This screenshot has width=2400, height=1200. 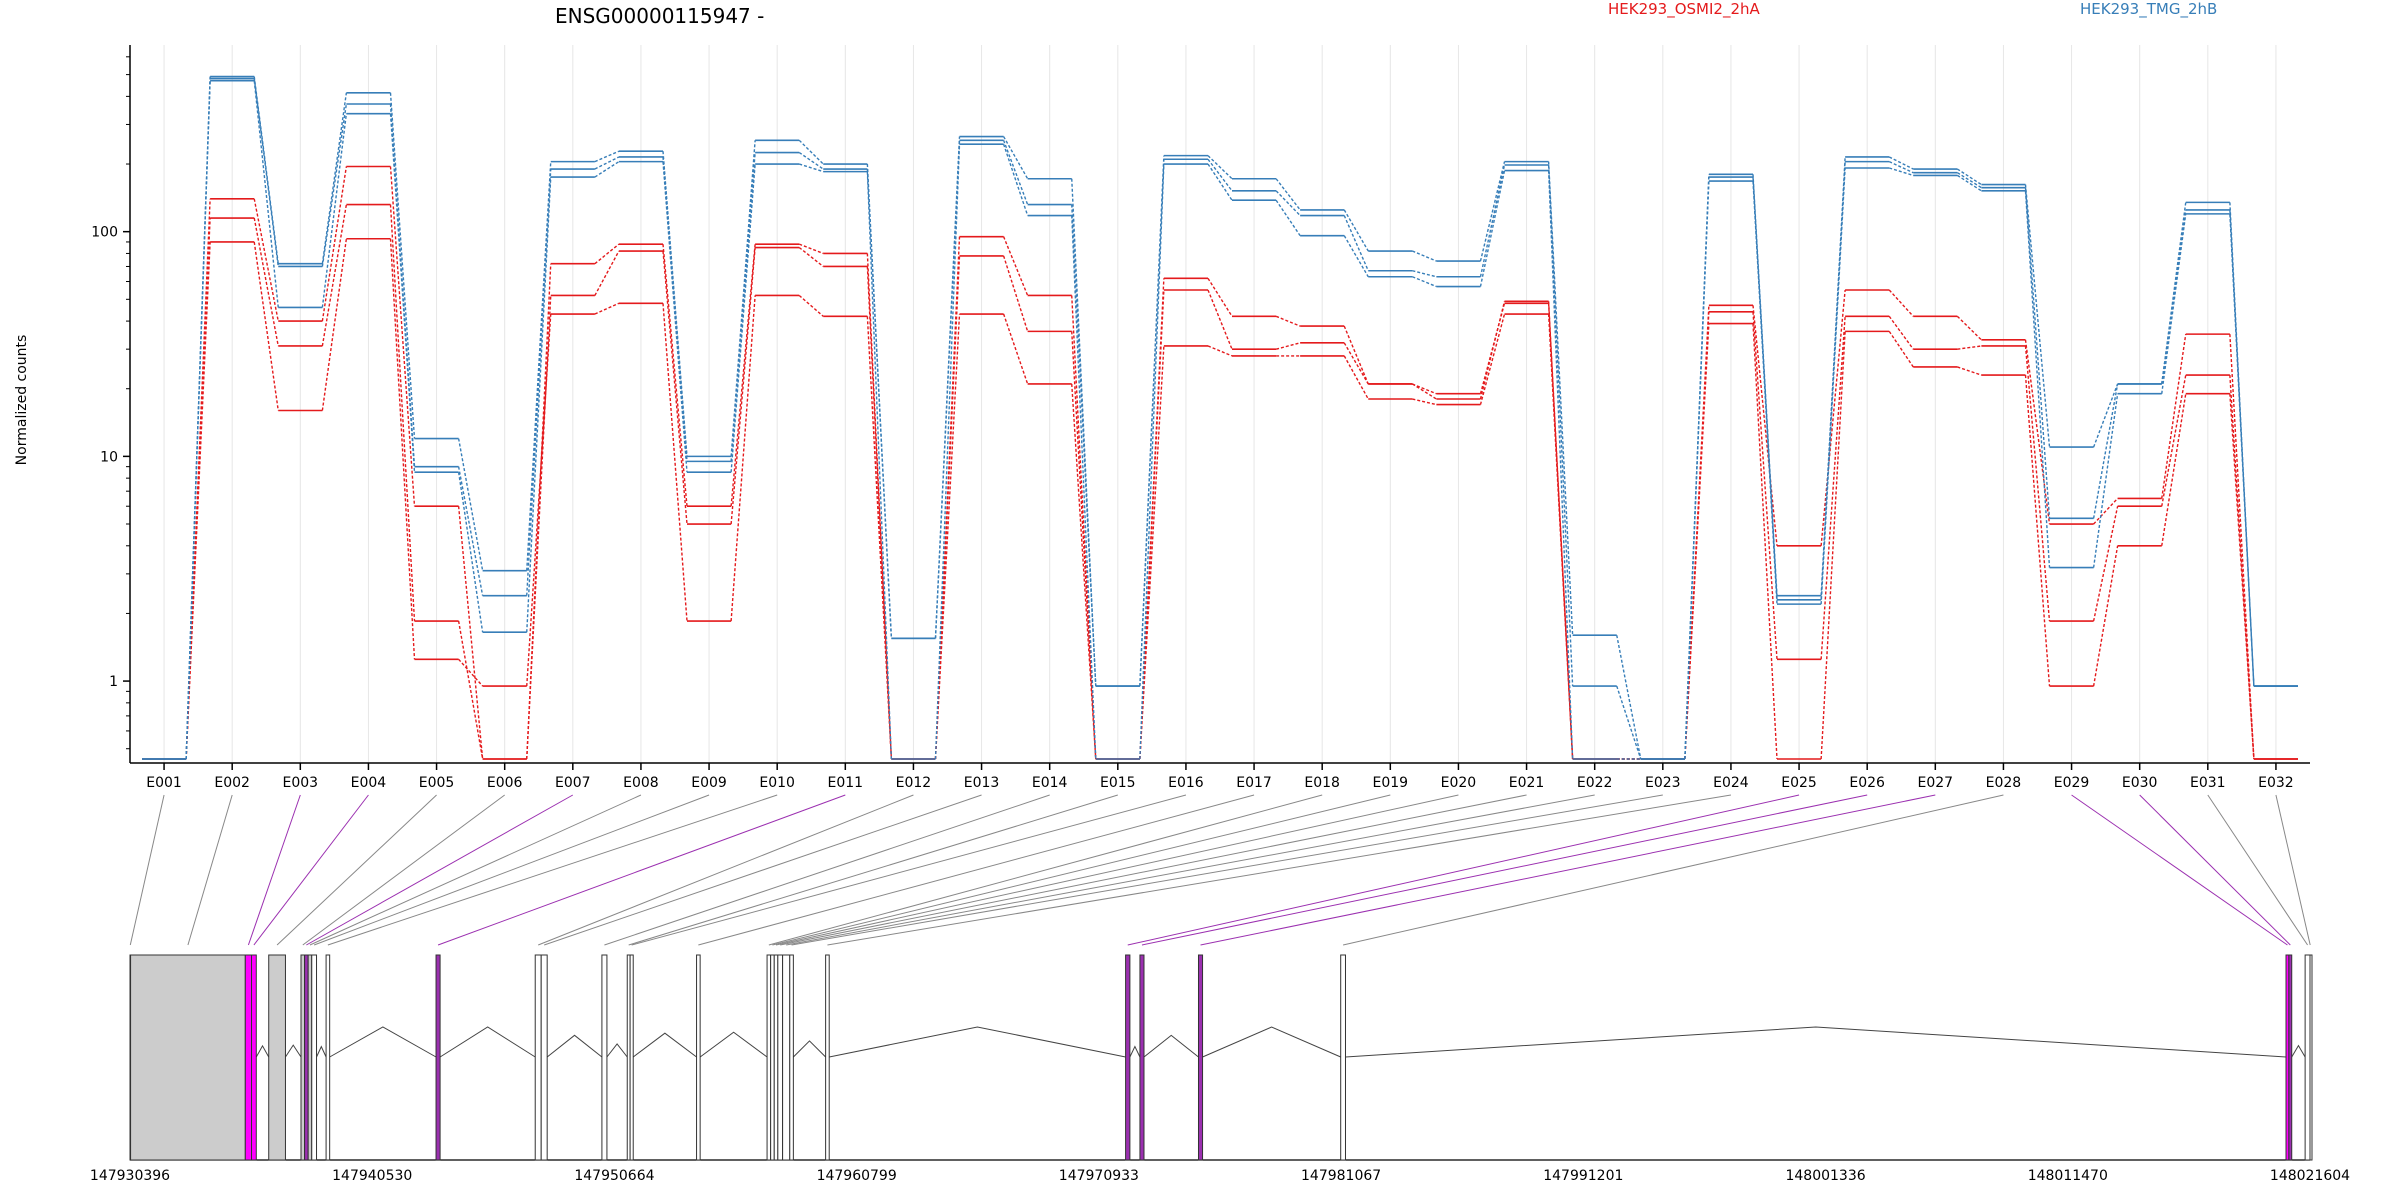 I want to click on exon-label: E022, so click(x=1595, y=783).